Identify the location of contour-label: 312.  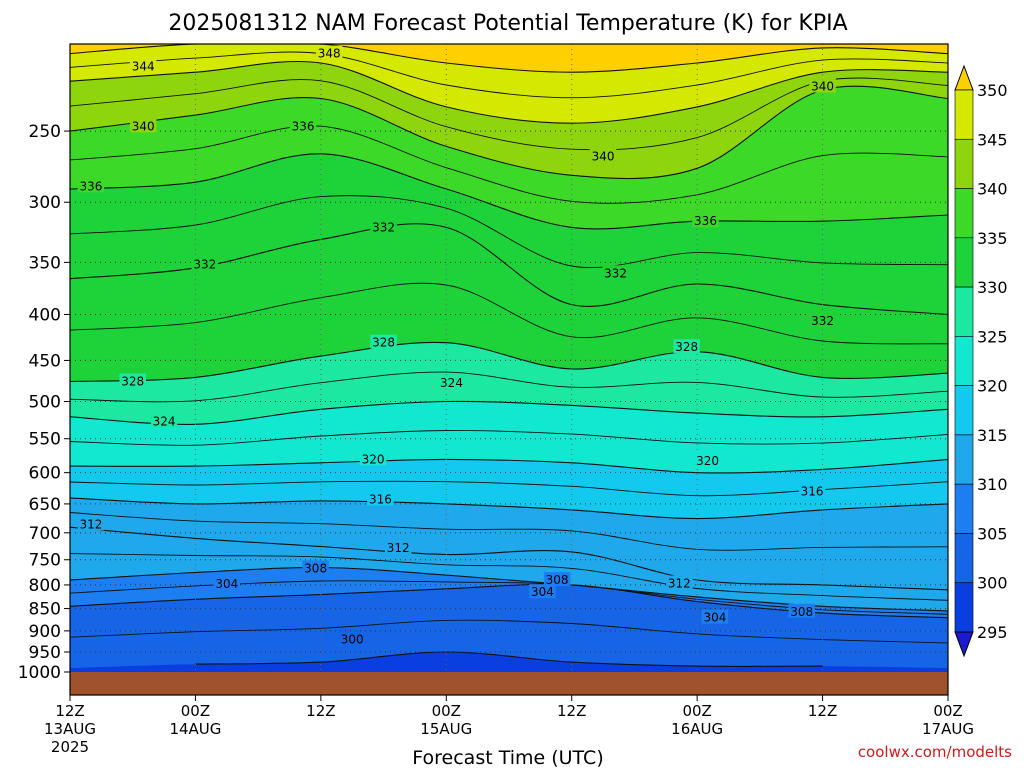
(679, 583).